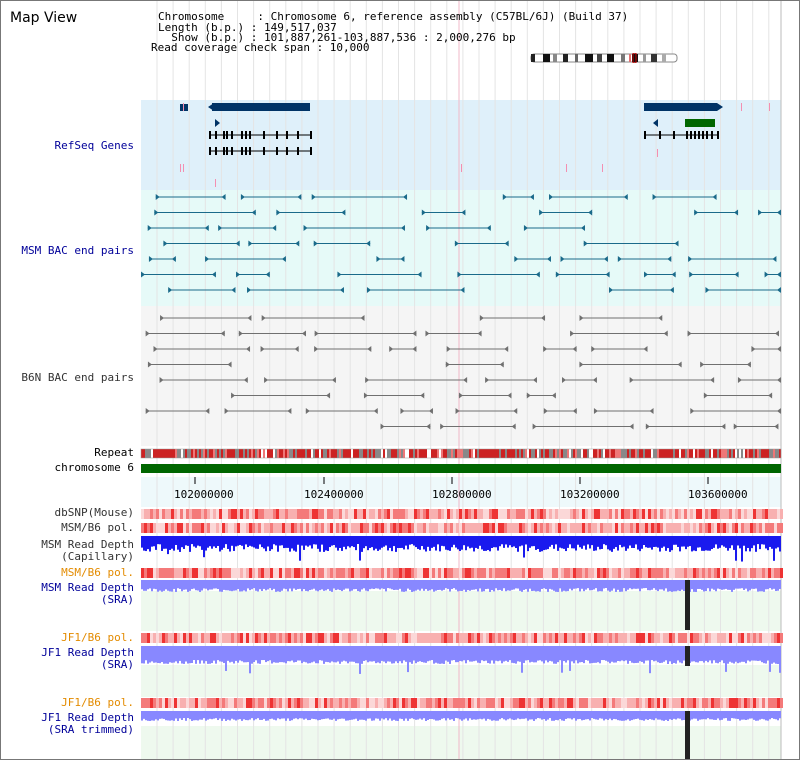  I want to click on refseq-genes-label: RefSeq Genes, so click(94, 145).